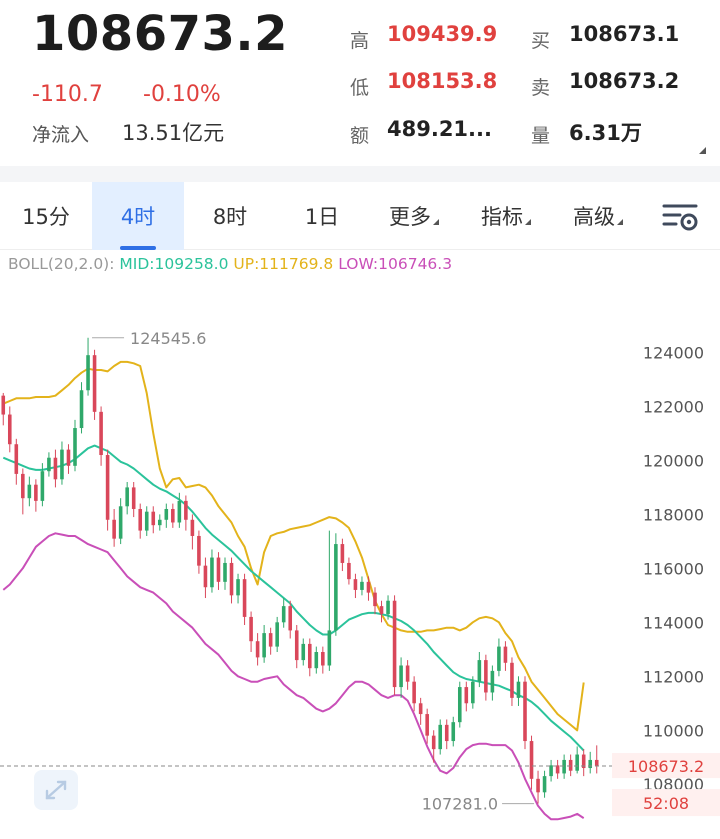 The image size is (720, 839). I want to click on tab-label: 1日, so click(322, 217).